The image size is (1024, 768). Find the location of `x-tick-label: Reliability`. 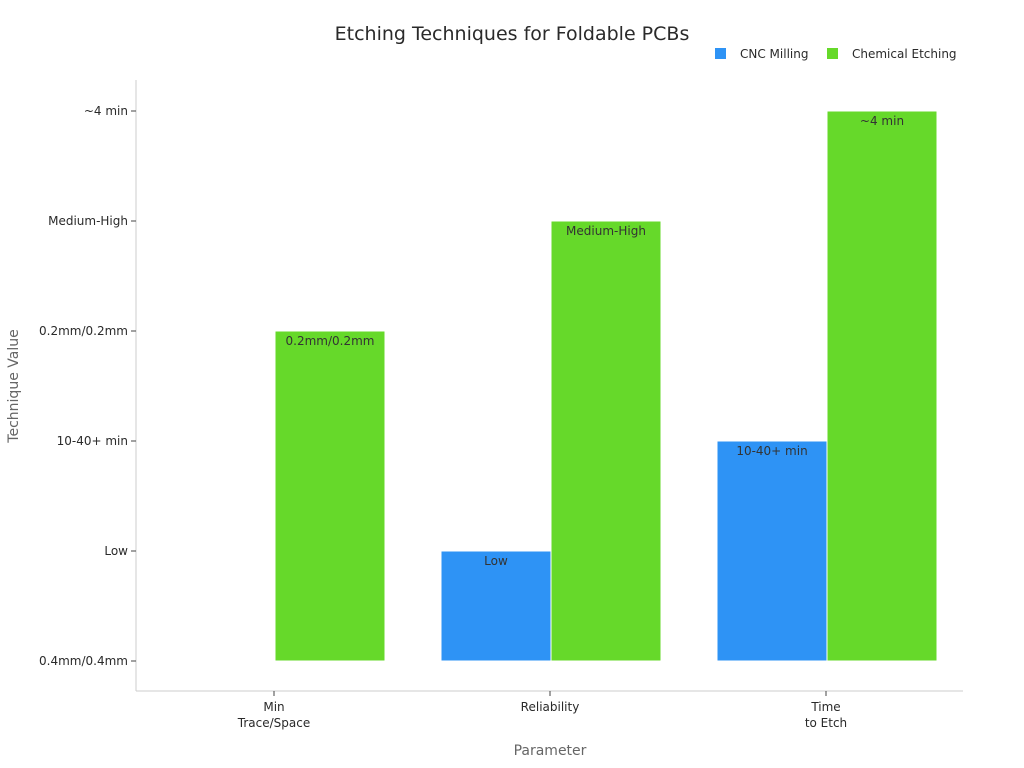

x-tick-label: Reliability is located at coordinates (550, 707).